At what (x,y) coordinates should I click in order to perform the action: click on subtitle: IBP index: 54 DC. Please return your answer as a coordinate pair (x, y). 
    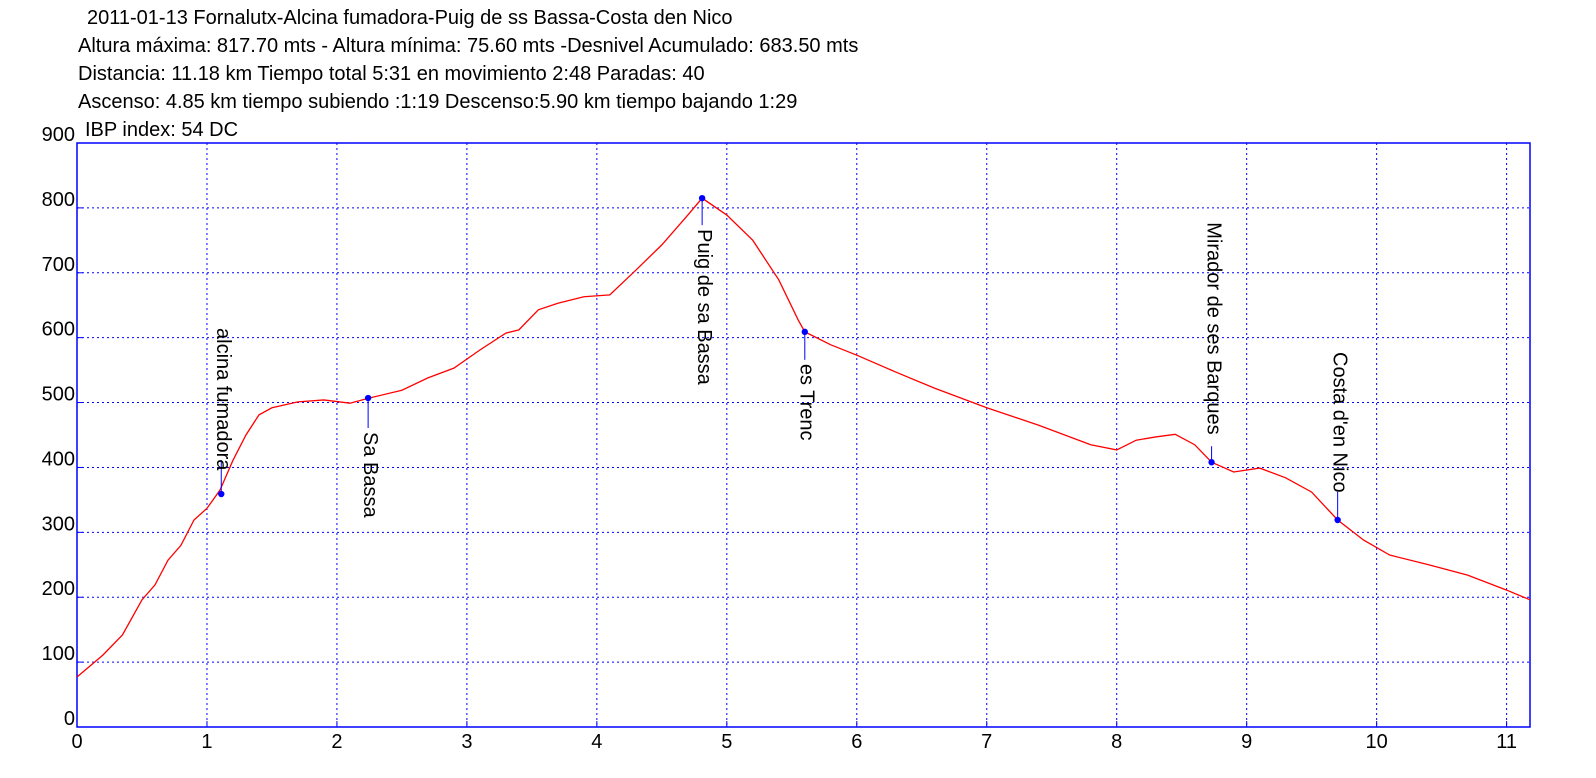
    Looking at the image, I should click on (161, 130).